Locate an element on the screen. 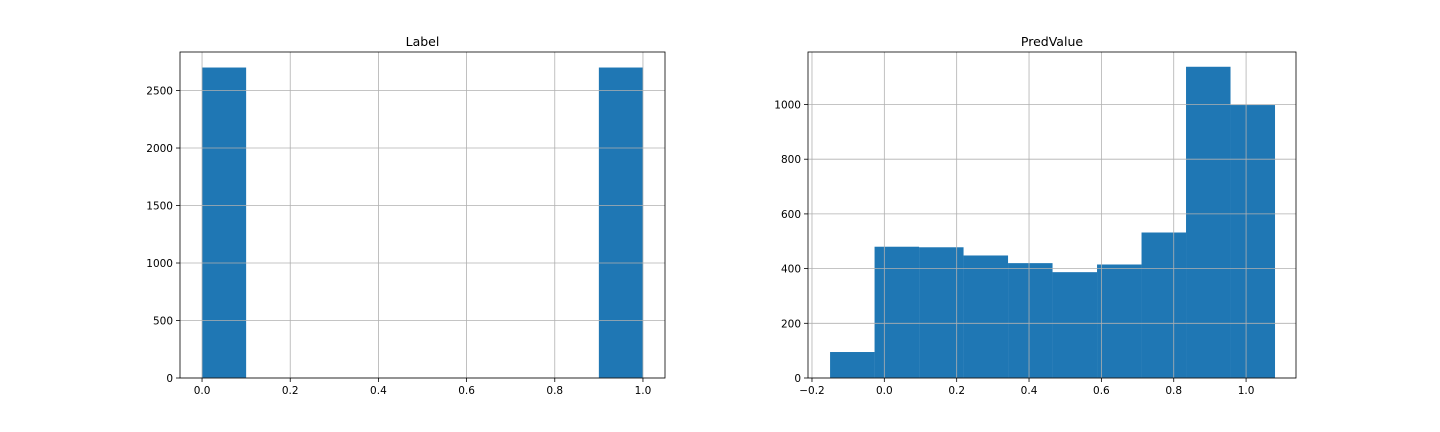  x-tick-label: −0.2 is located at coordinates (812, 391).